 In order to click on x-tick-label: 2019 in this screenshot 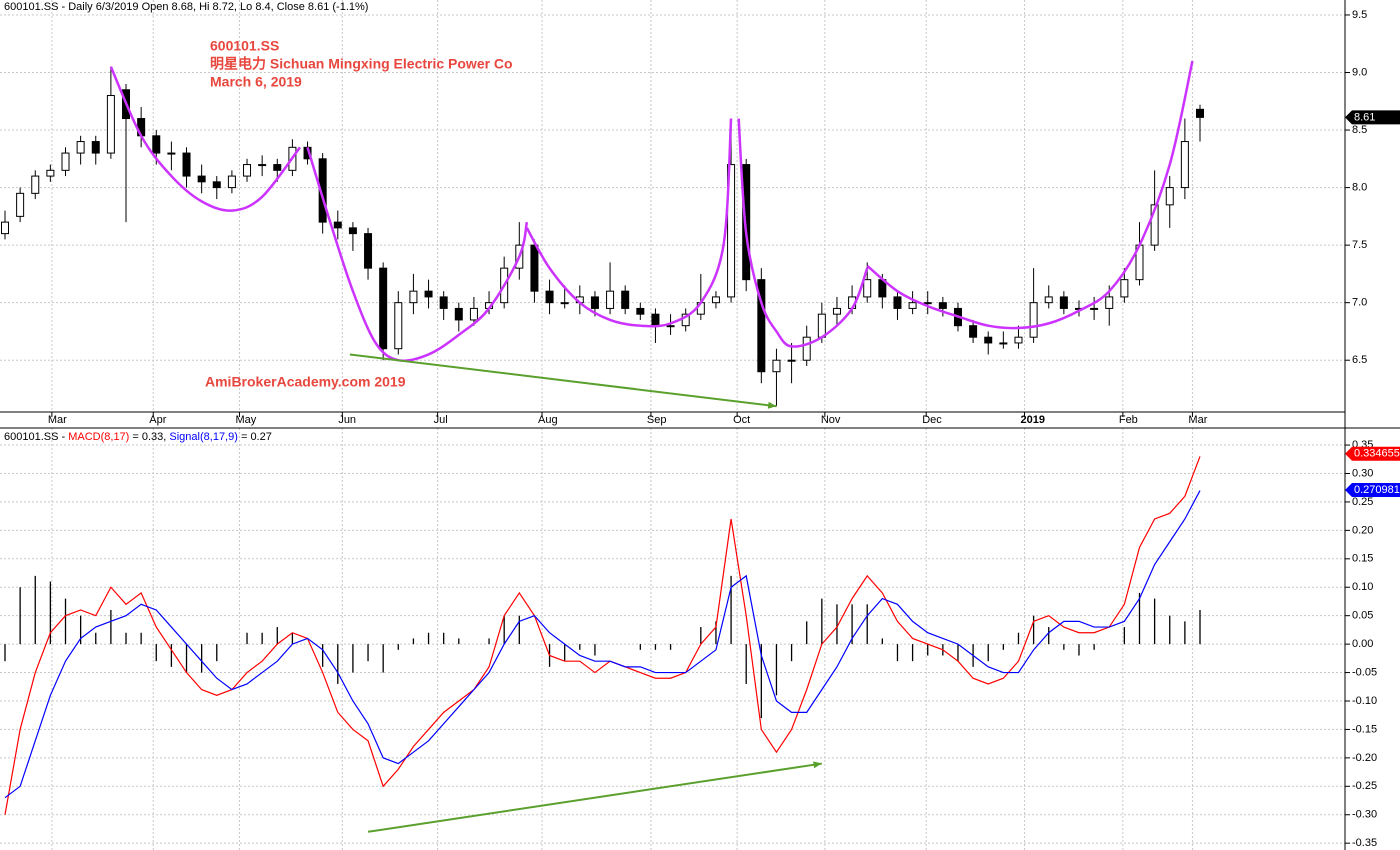, I will do `click(1033, 420)`.